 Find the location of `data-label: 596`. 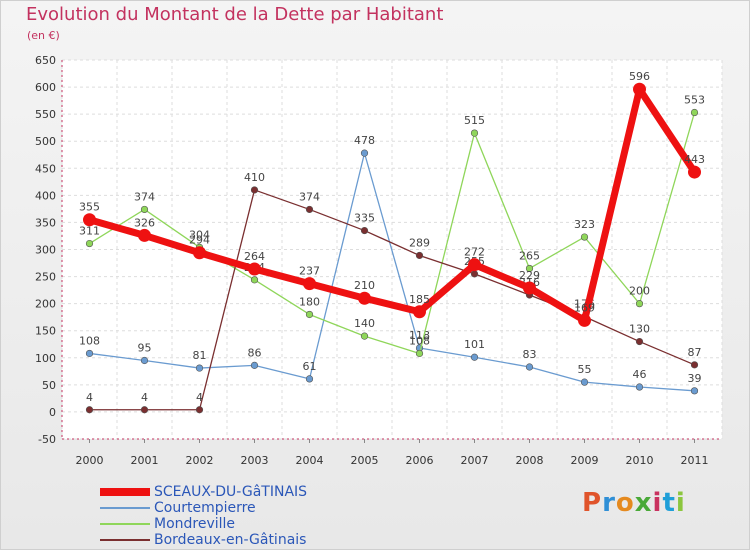

data-label: 596 is located at coordinates (639, 76).